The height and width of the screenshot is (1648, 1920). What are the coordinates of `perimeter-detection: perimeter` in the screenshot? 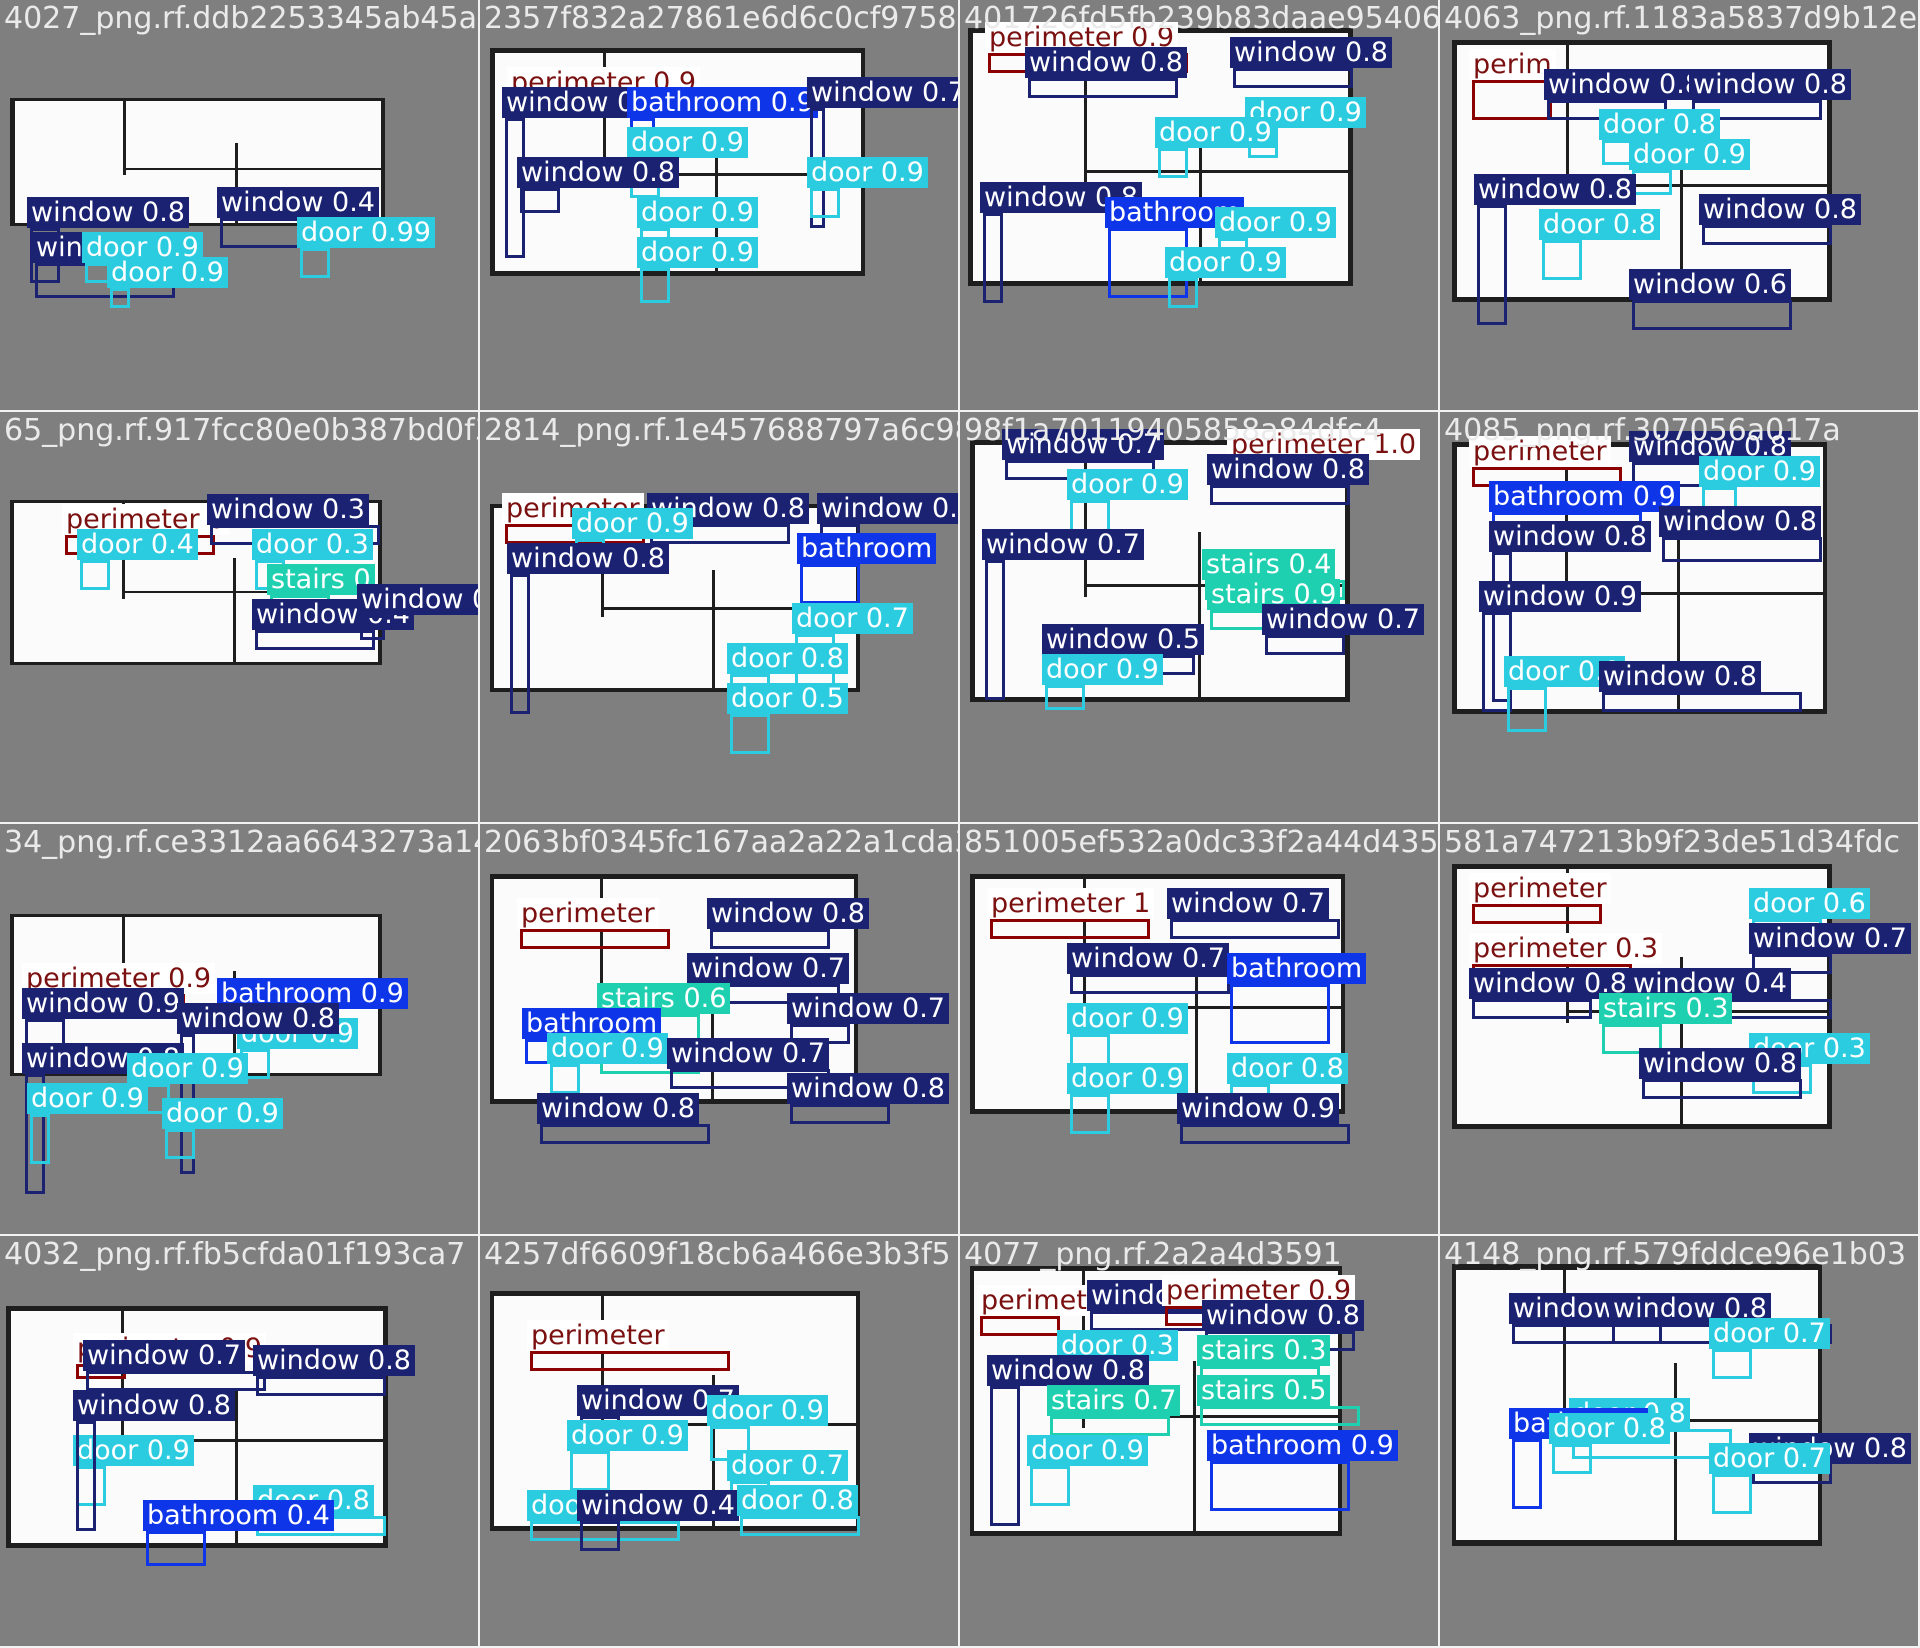 It's located at (1048, 1310).